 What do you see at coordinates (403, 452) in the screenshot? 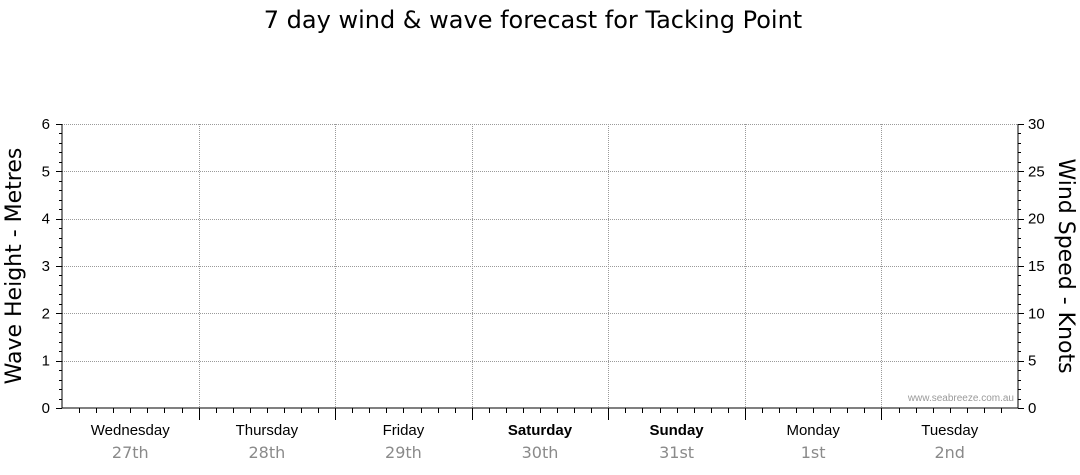
I see `day-date-label: 29th` at bounding box center [403, 452].